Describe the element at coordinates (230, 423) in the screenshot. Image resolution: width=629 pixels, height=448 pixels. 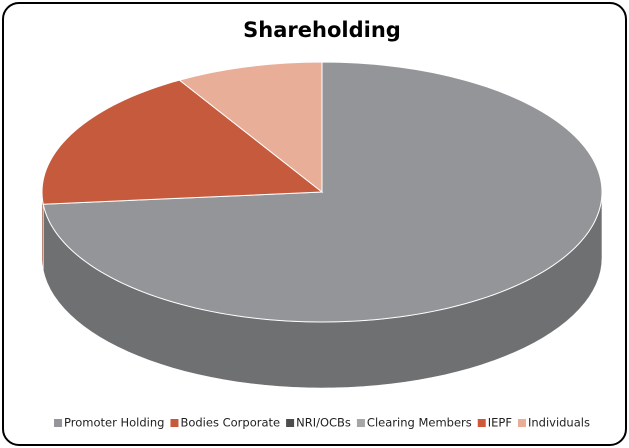
I see `legend-label: Bodies Corporate` at that location.